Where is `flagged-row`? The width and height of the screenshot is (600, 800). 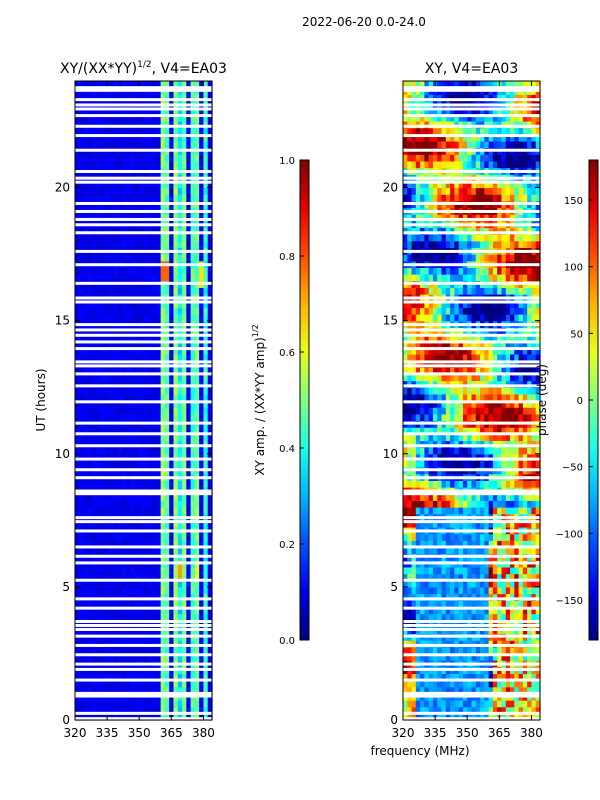
flagged-row is located at coordinates (143, 150).